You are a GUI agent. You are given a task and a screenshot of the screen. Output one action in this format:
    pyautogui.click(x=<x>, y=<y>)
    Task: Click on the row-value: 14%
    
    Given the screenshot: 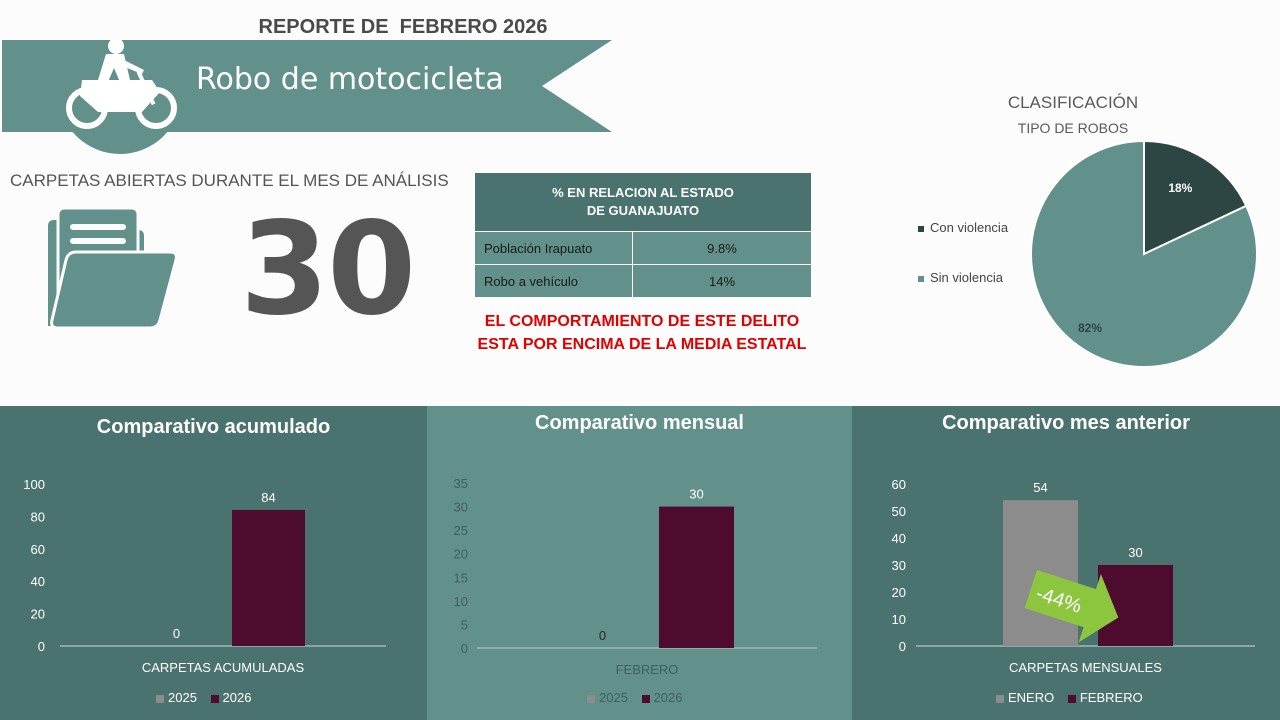 What is the action you would take?
    pyautogui.click(x=722, y=281)
    